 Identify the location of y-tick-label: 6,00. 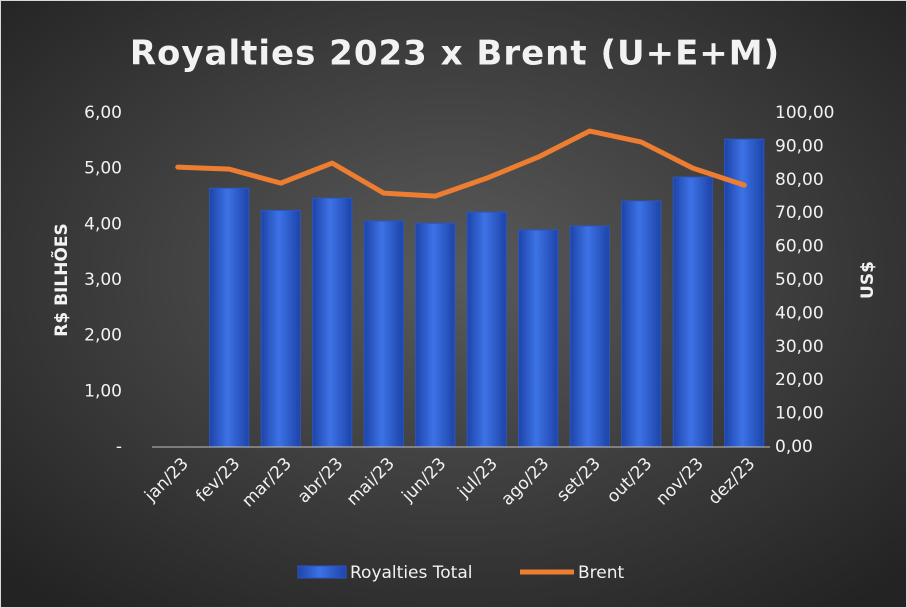
(103, 113).